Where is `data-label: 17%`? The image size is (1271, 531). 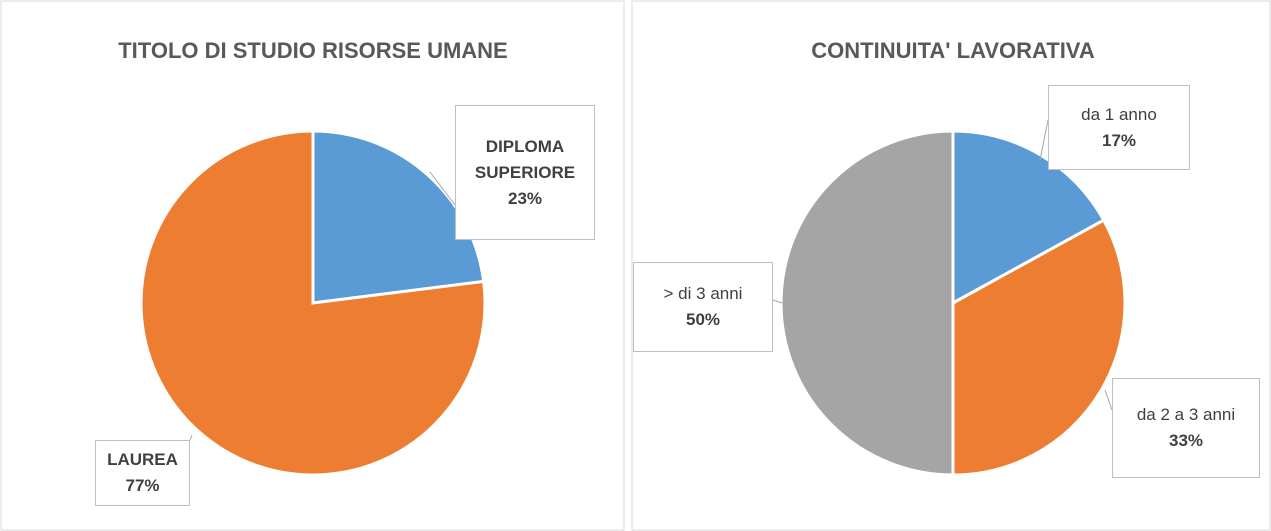
data-label: 17% is located at coordinates (1119, 140).